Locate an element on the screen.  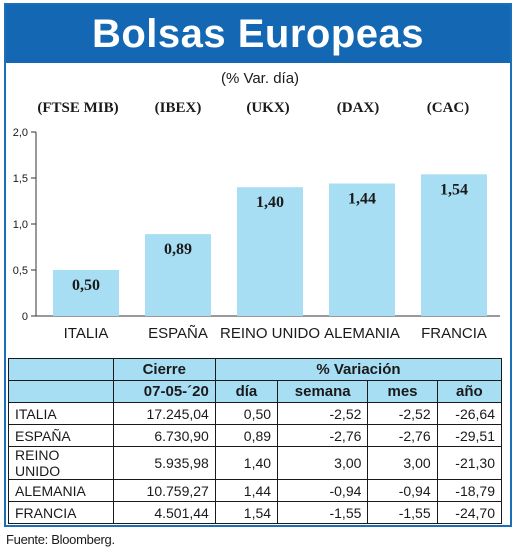
bar-value-label: 1,54 is located at coordinates (454, 189).